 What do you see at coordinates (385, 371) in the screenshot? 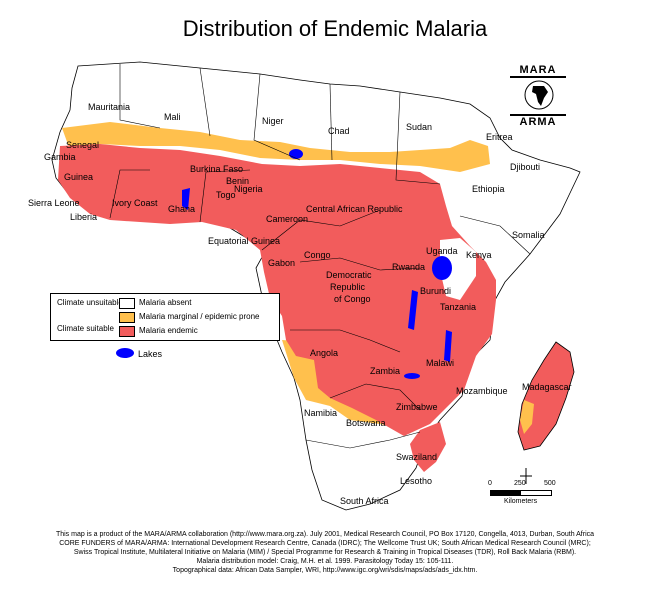
I see `country-label: Zambia` at bounding box center [385, 371].